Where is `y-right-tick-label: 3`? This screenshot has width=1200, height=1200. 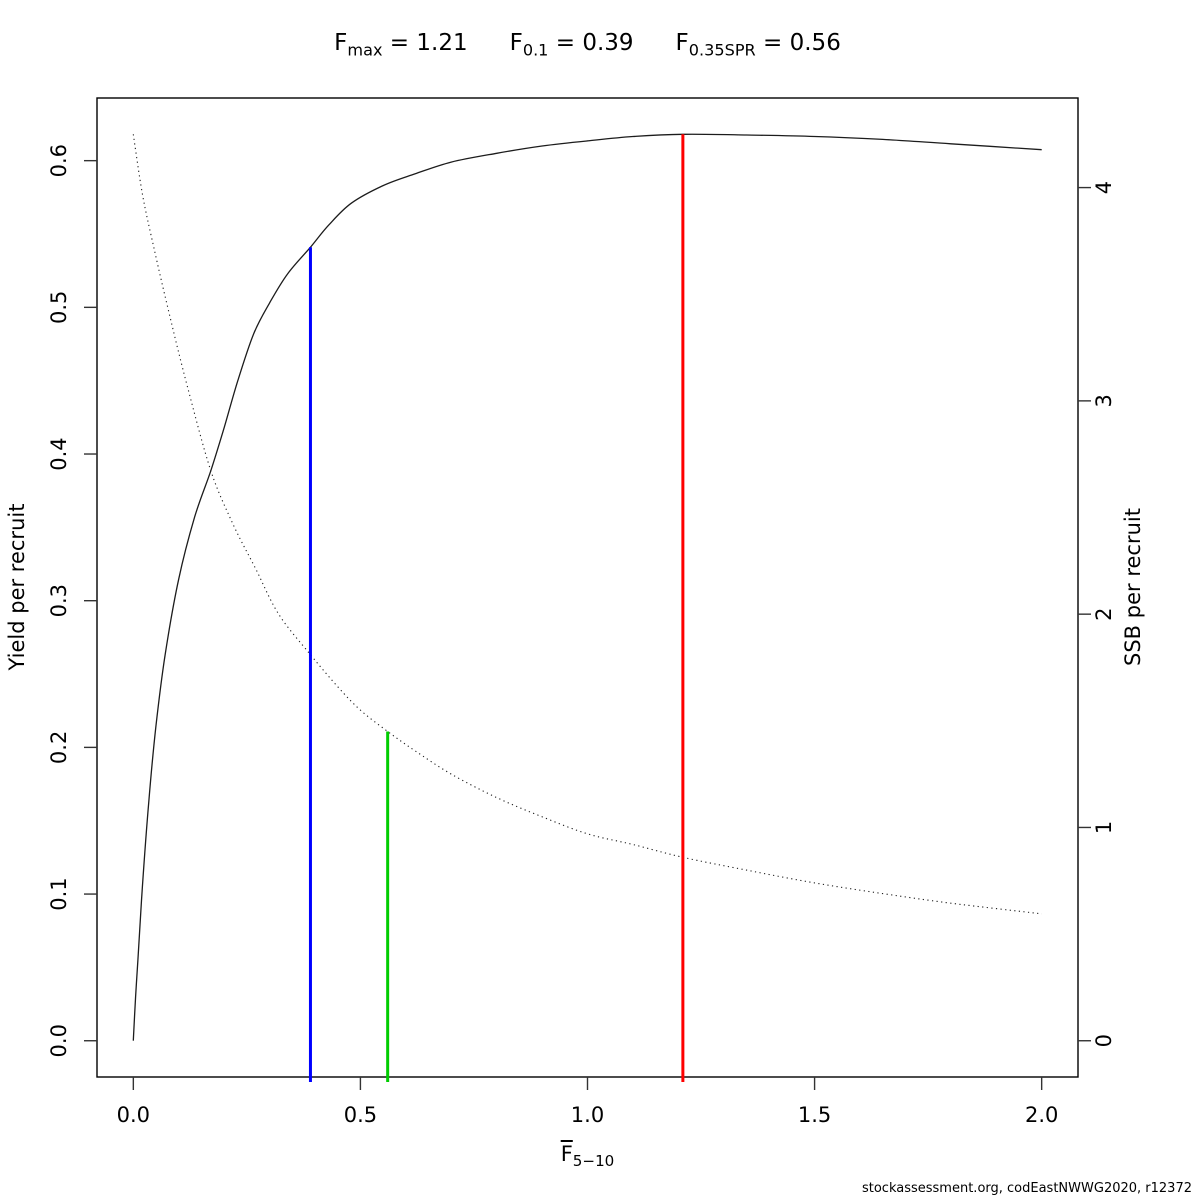
y-right-tick-label: 3 is located at coordinates (1104, 400).